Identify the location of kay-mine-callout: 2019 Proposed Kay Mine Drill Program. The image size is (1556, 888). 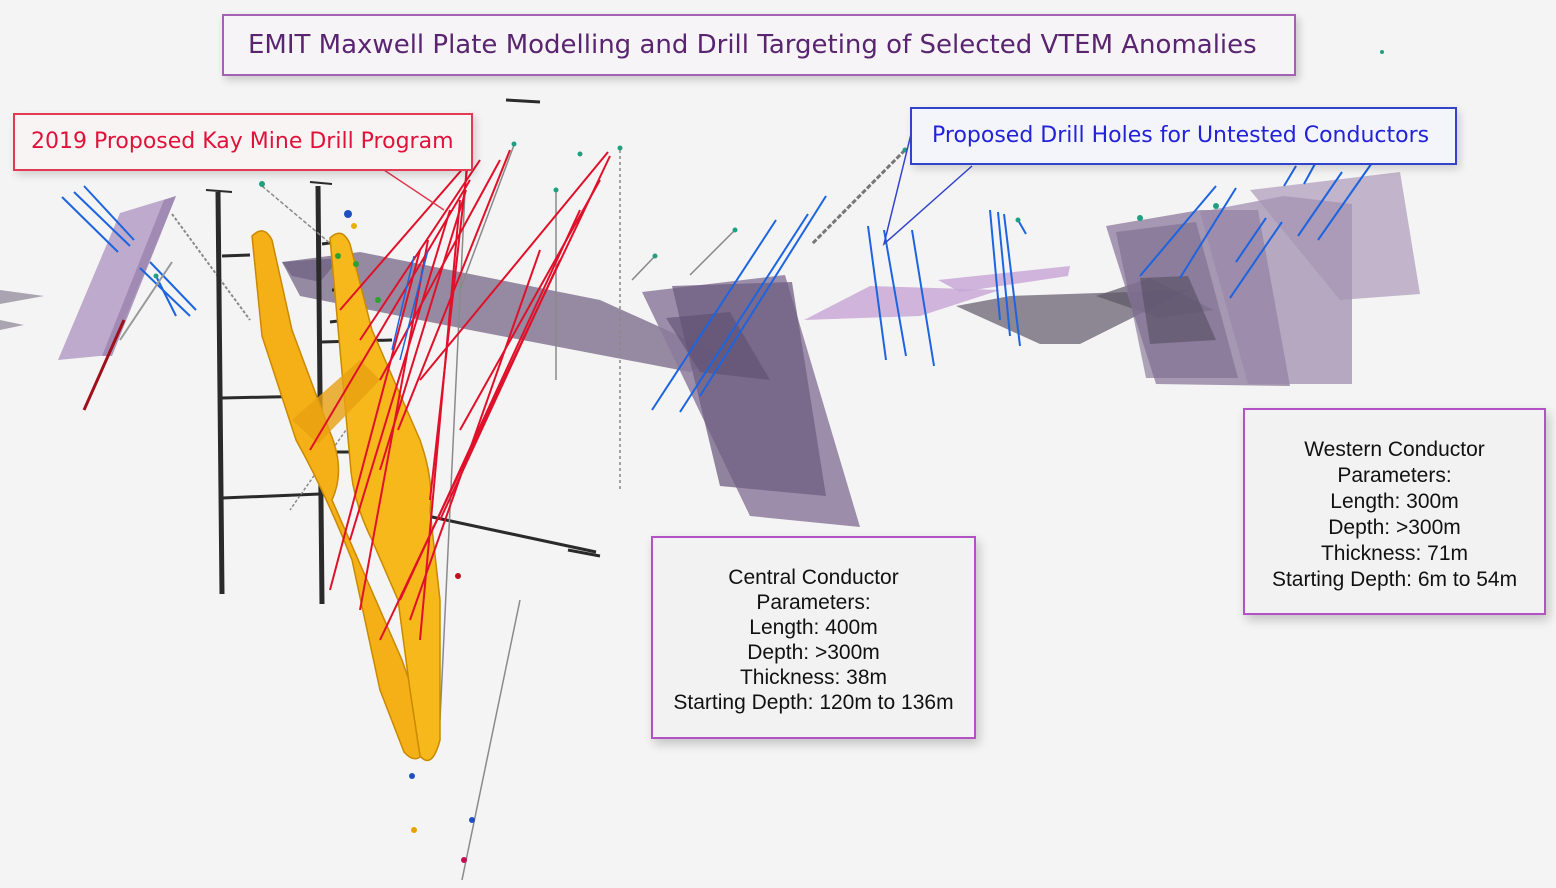
(243, 142).